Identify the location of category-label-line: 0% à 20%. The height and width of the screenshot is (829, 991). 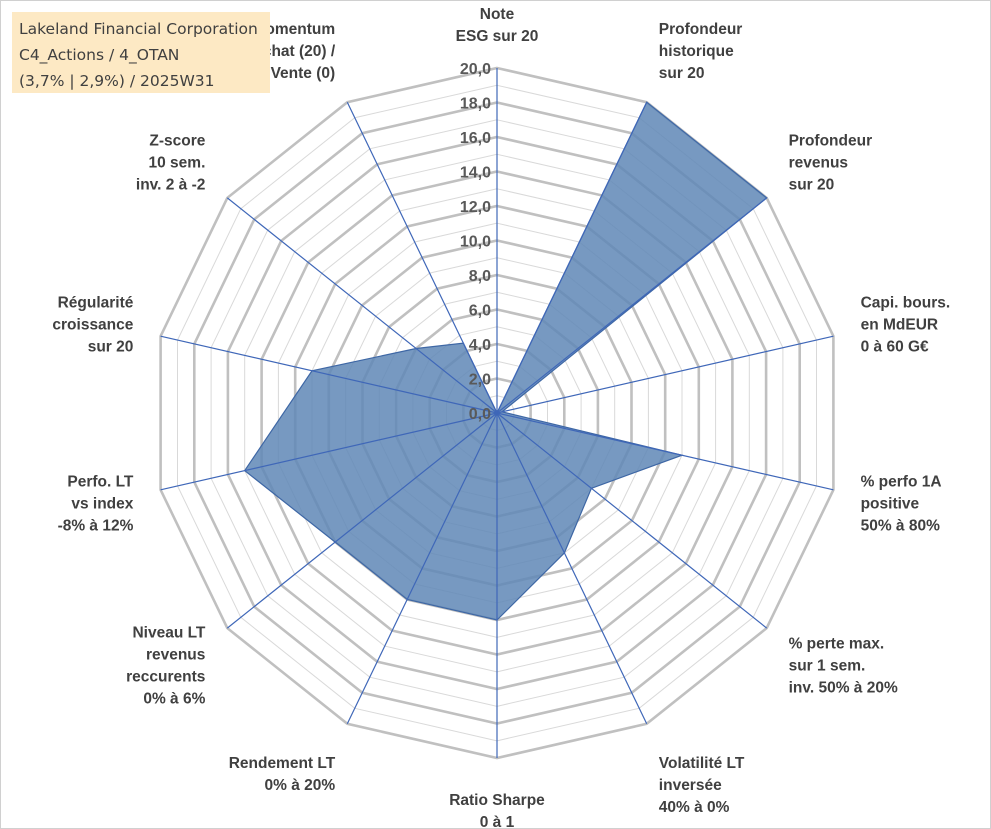
(300, 785).